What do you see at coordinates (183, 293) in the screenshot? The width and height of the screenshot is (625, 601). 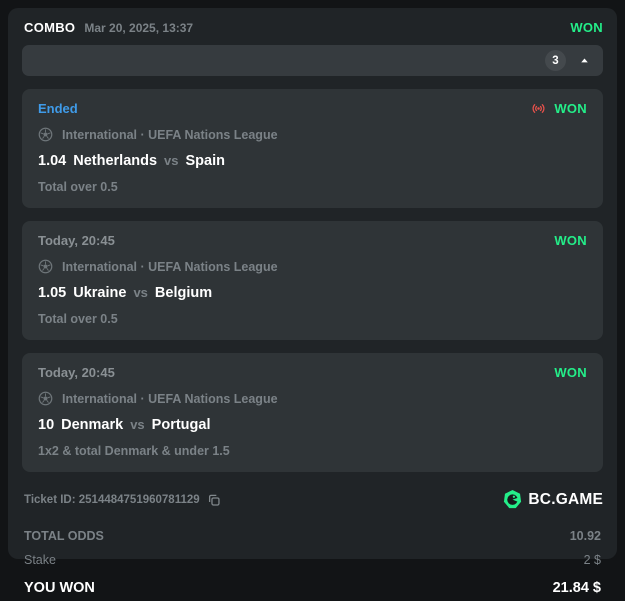 I see `away-team: Belgium` at bounding box center [183, 293].